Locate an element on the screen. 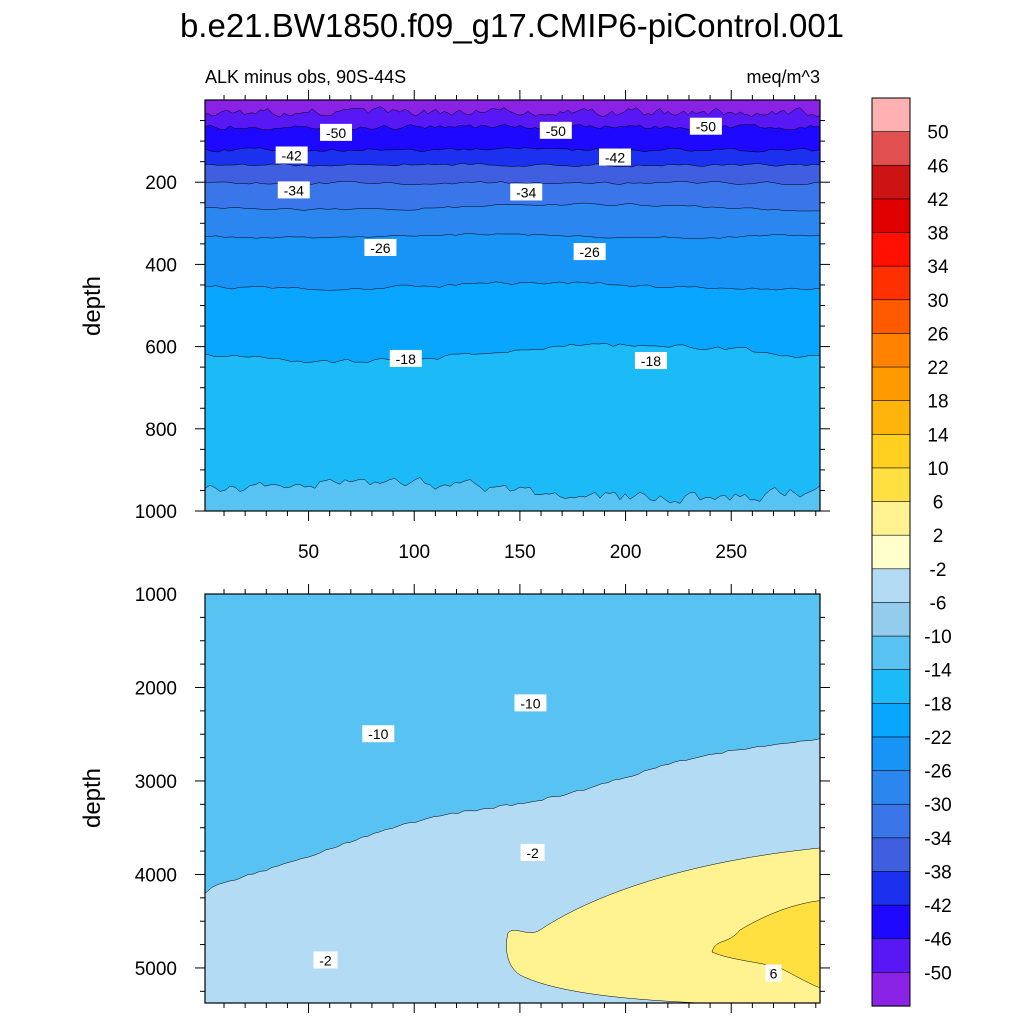 The width and height of the screenshot is (1024, 1024). x-tick-label: 200 is located at coordinates (626, 552).